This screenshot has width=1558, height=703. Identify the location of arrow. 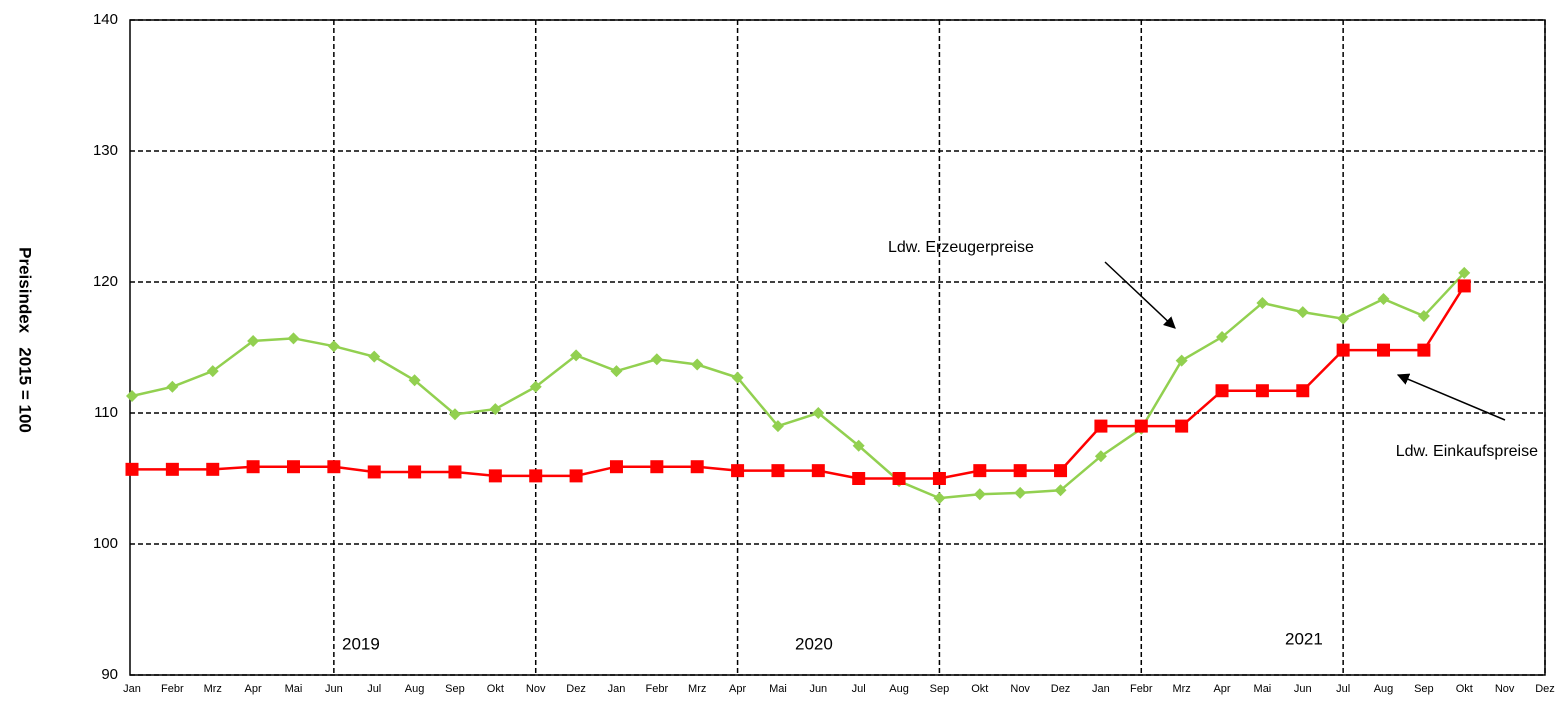
(1451, 397).